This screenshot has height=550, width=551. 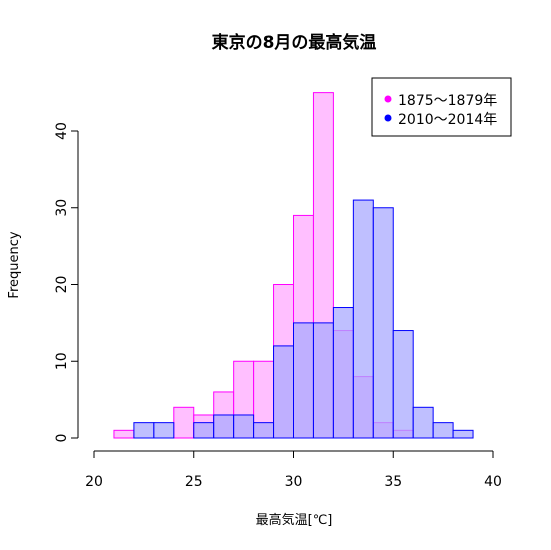 I want to click on legend: 1875～1879年 2010～2014年, so click(x=441, y=107).